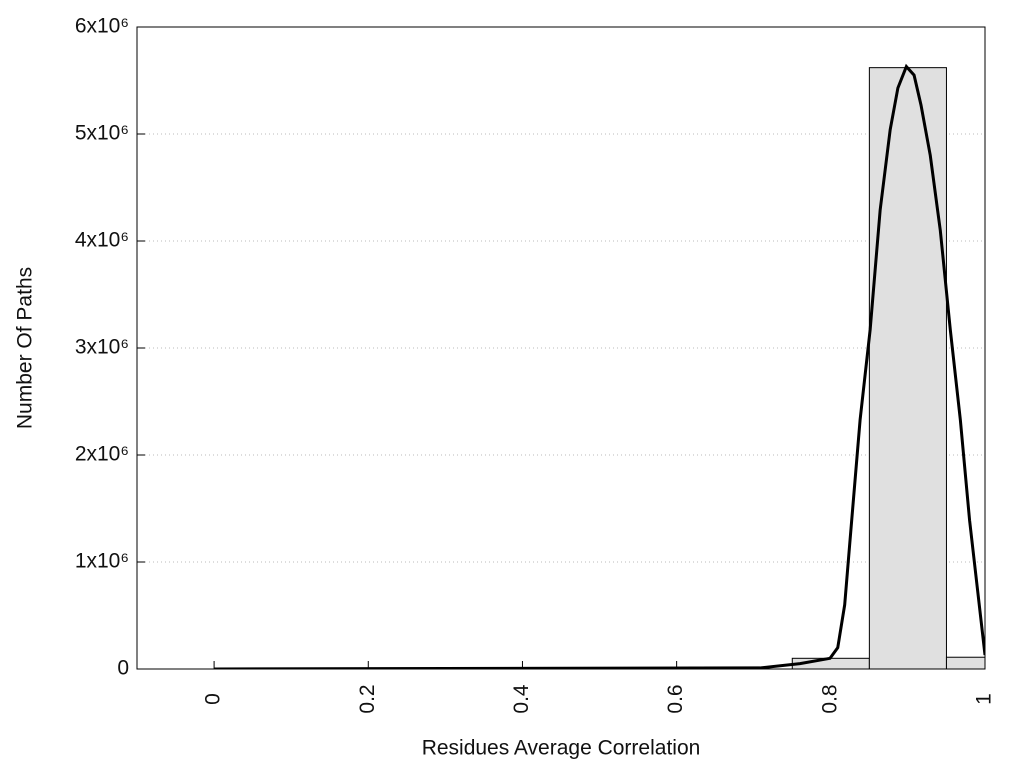 The height and width of the screenshot is (768, 1024). What do you see at coordinates (102, 561) in the screenshot?
I see `y-tick-label: 1x10⁶` at bounding box center [102, 561].